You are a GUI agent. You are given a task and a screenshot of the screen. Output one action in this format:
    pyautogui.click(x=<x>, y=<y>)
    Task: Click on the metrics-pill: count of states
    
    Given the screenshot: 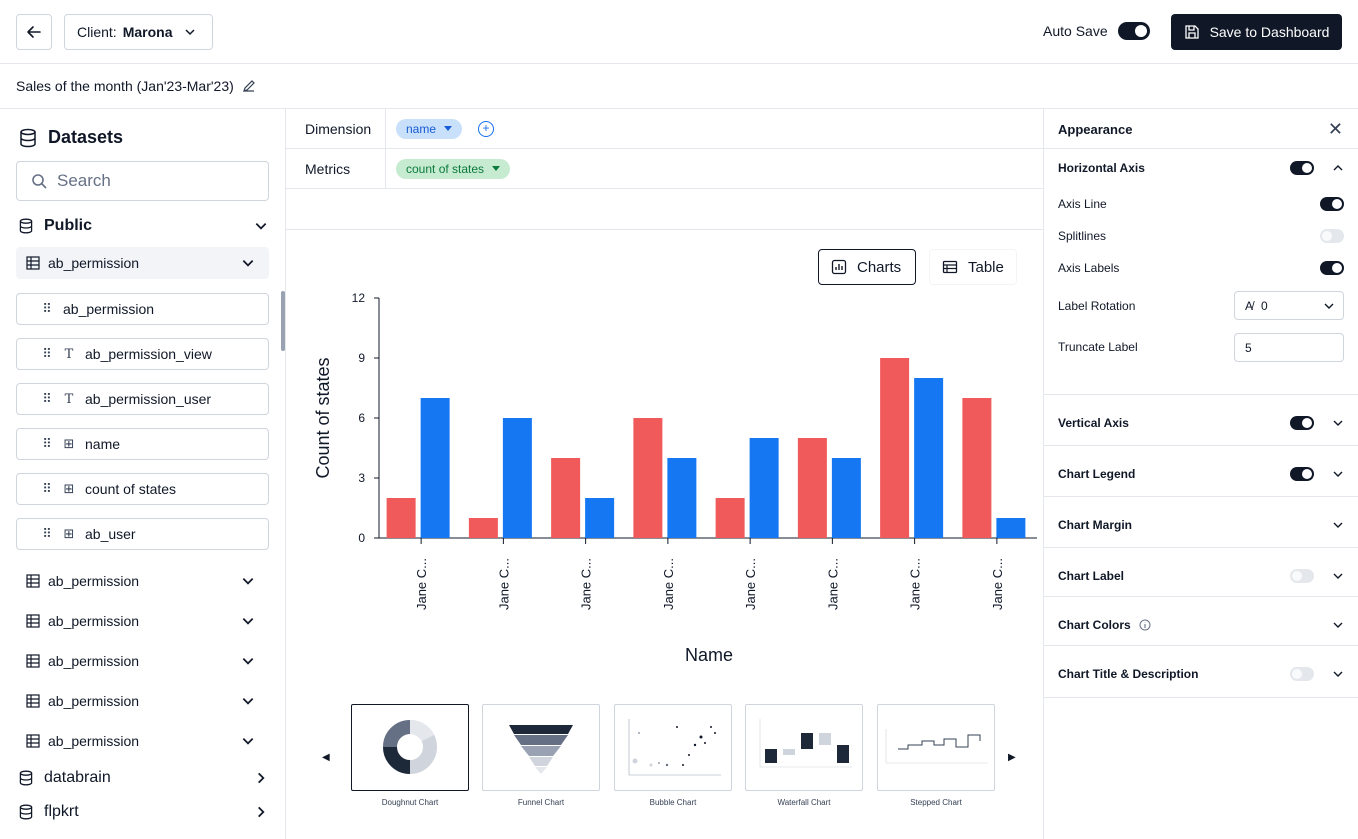 What is the action you would take?
    pyautogui.click(x=453, y=169)
    